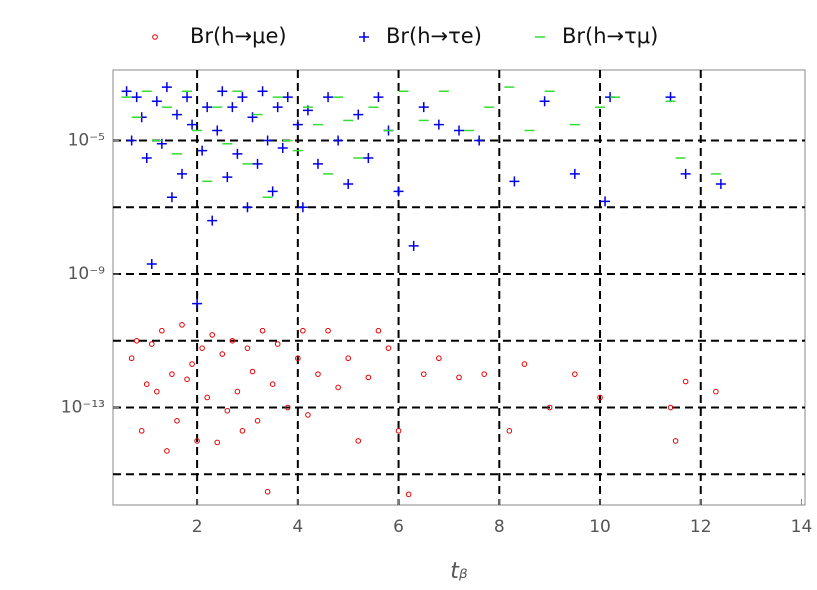 This screenshot has height=590, width=817. What do you see at coordinates (155, 37) in the screenshot?
I see `legend-marker` at bounding box center [155, 37].